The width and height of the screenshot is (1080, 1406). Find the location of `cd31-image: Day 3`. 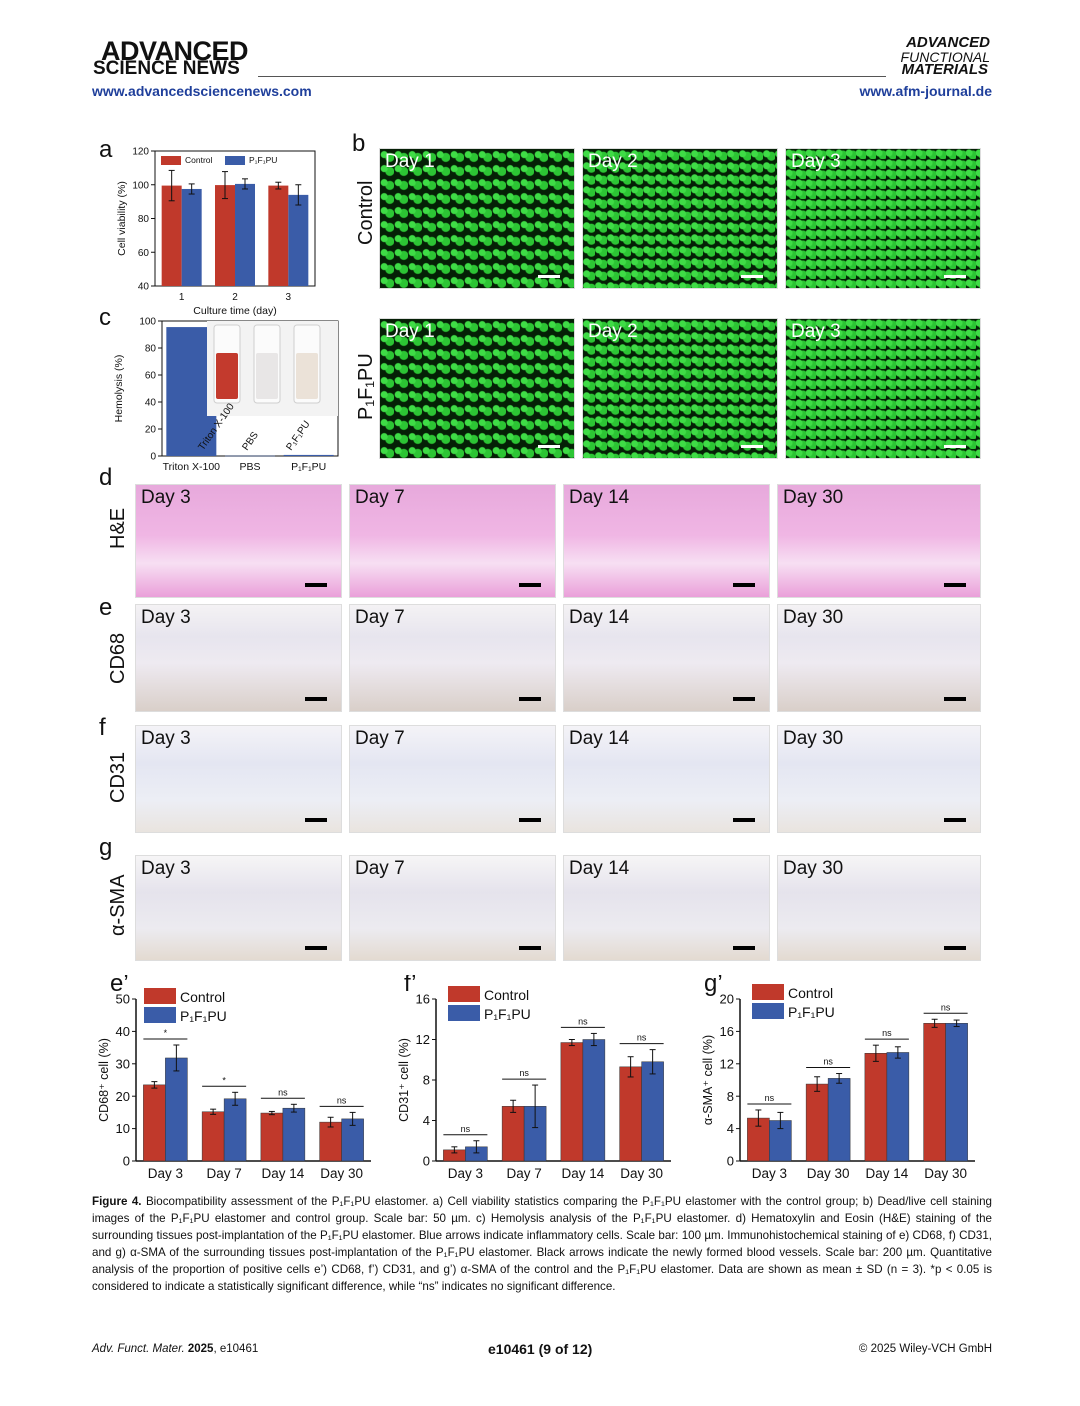

cd31-image: Day 3 is located at coordinates (238, 779).